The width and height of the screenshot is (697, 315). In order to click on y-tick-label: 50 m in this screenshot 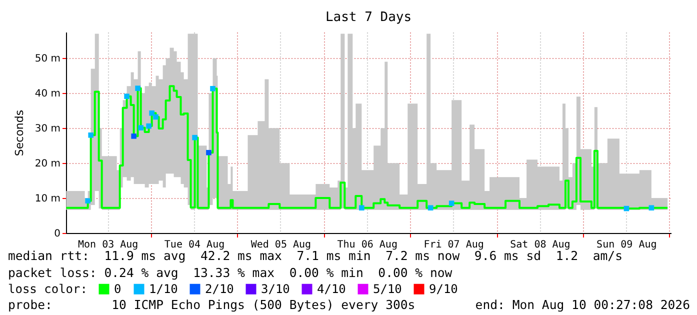, I will do `click(47, 59)`.